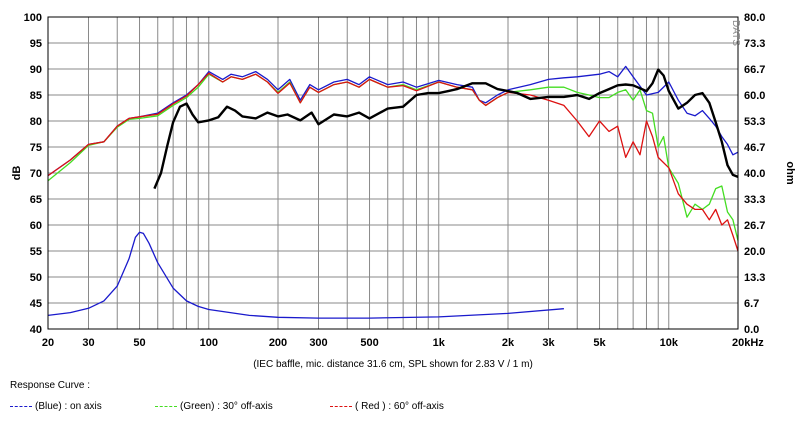 This screenshot has height=424, width=800. I want to click on y2-tick-label: 20.0, so click(754, 252).